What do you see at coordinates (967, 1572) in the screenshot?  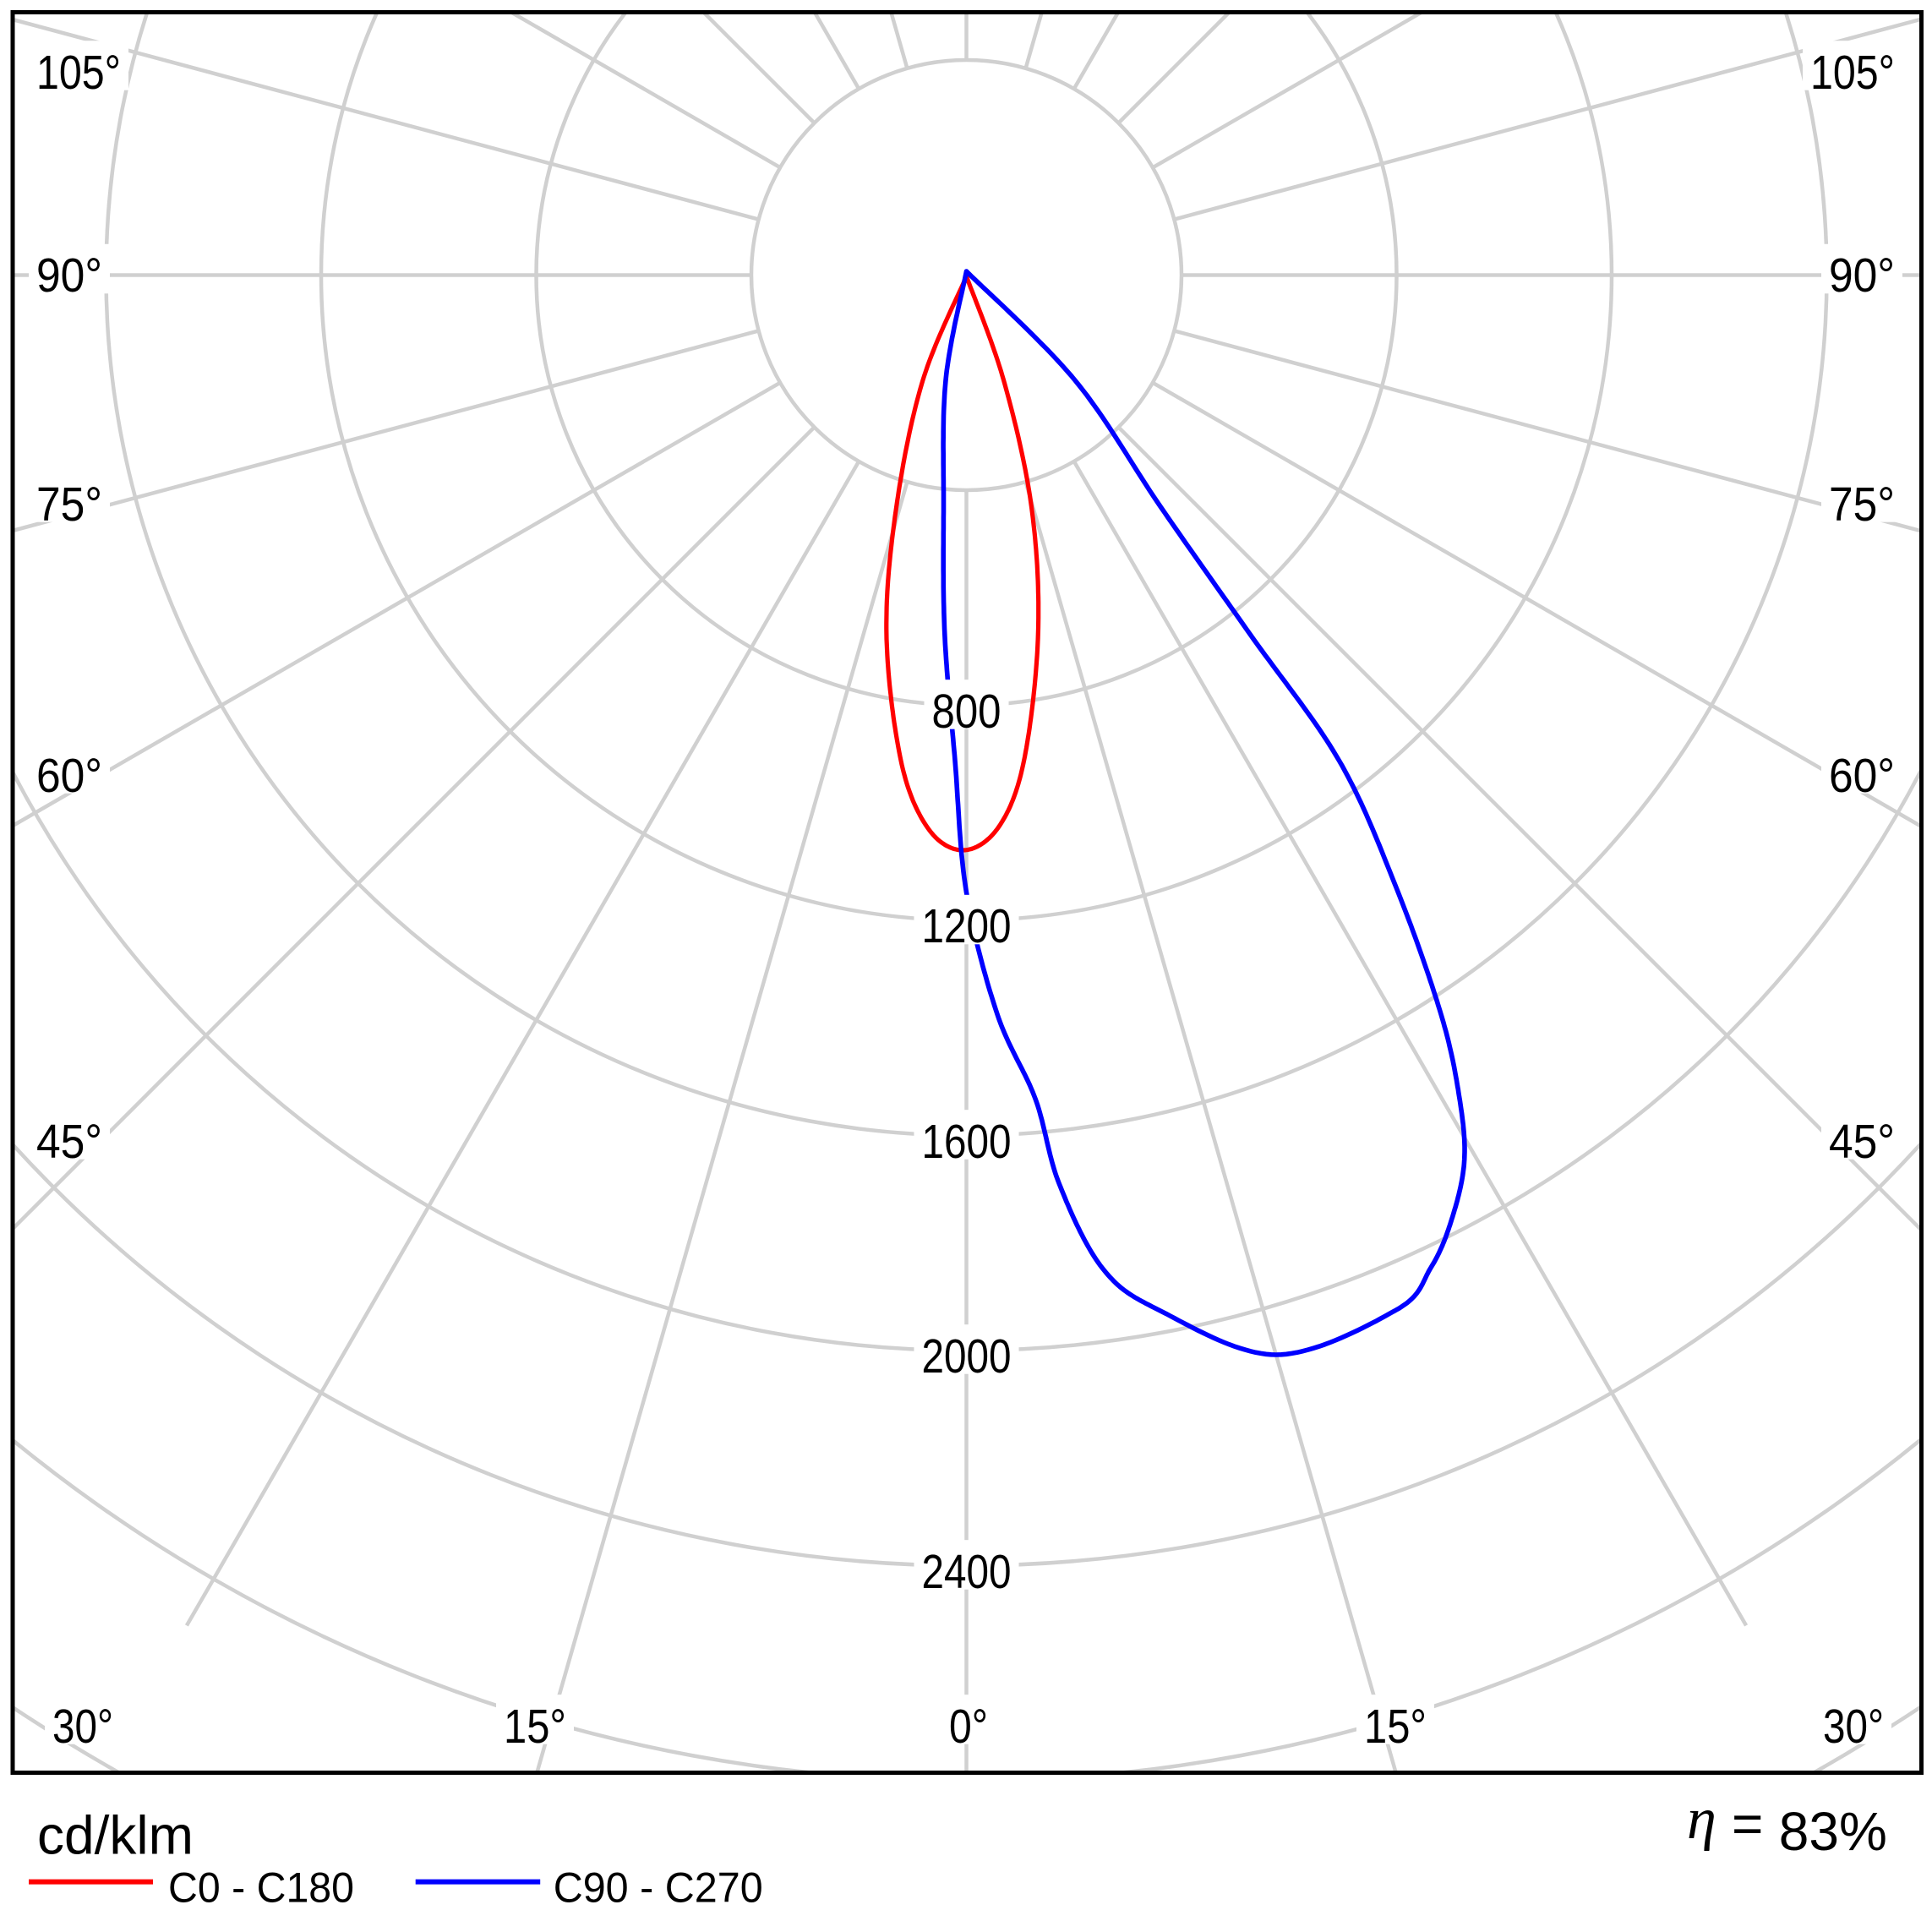 I see `svg-text: 2400` at bounding box center [967, 1572].